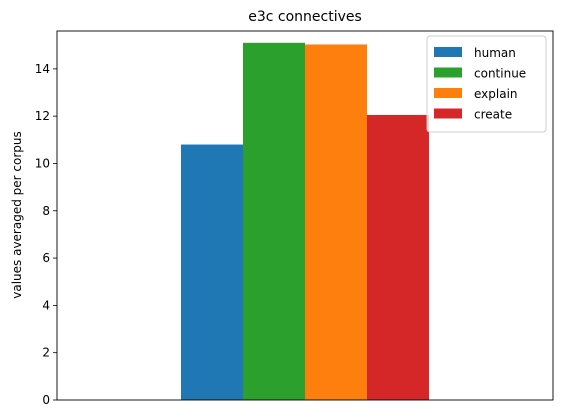 The width and height of the screenshot is (563, 418). Describe the element at coordinates (448, 52) in the screenshot. I see `legend-swatch-human` at that location.